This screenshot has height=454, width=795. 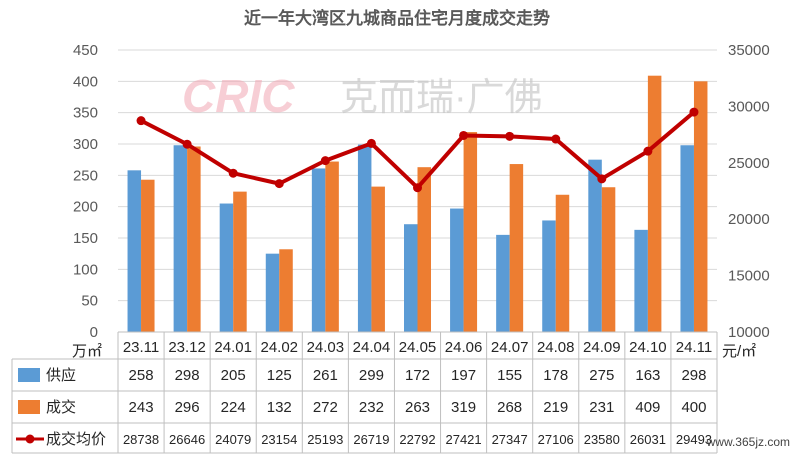 I want to click on left-axis-unit: 万㎡, so click(x=87, y=351).